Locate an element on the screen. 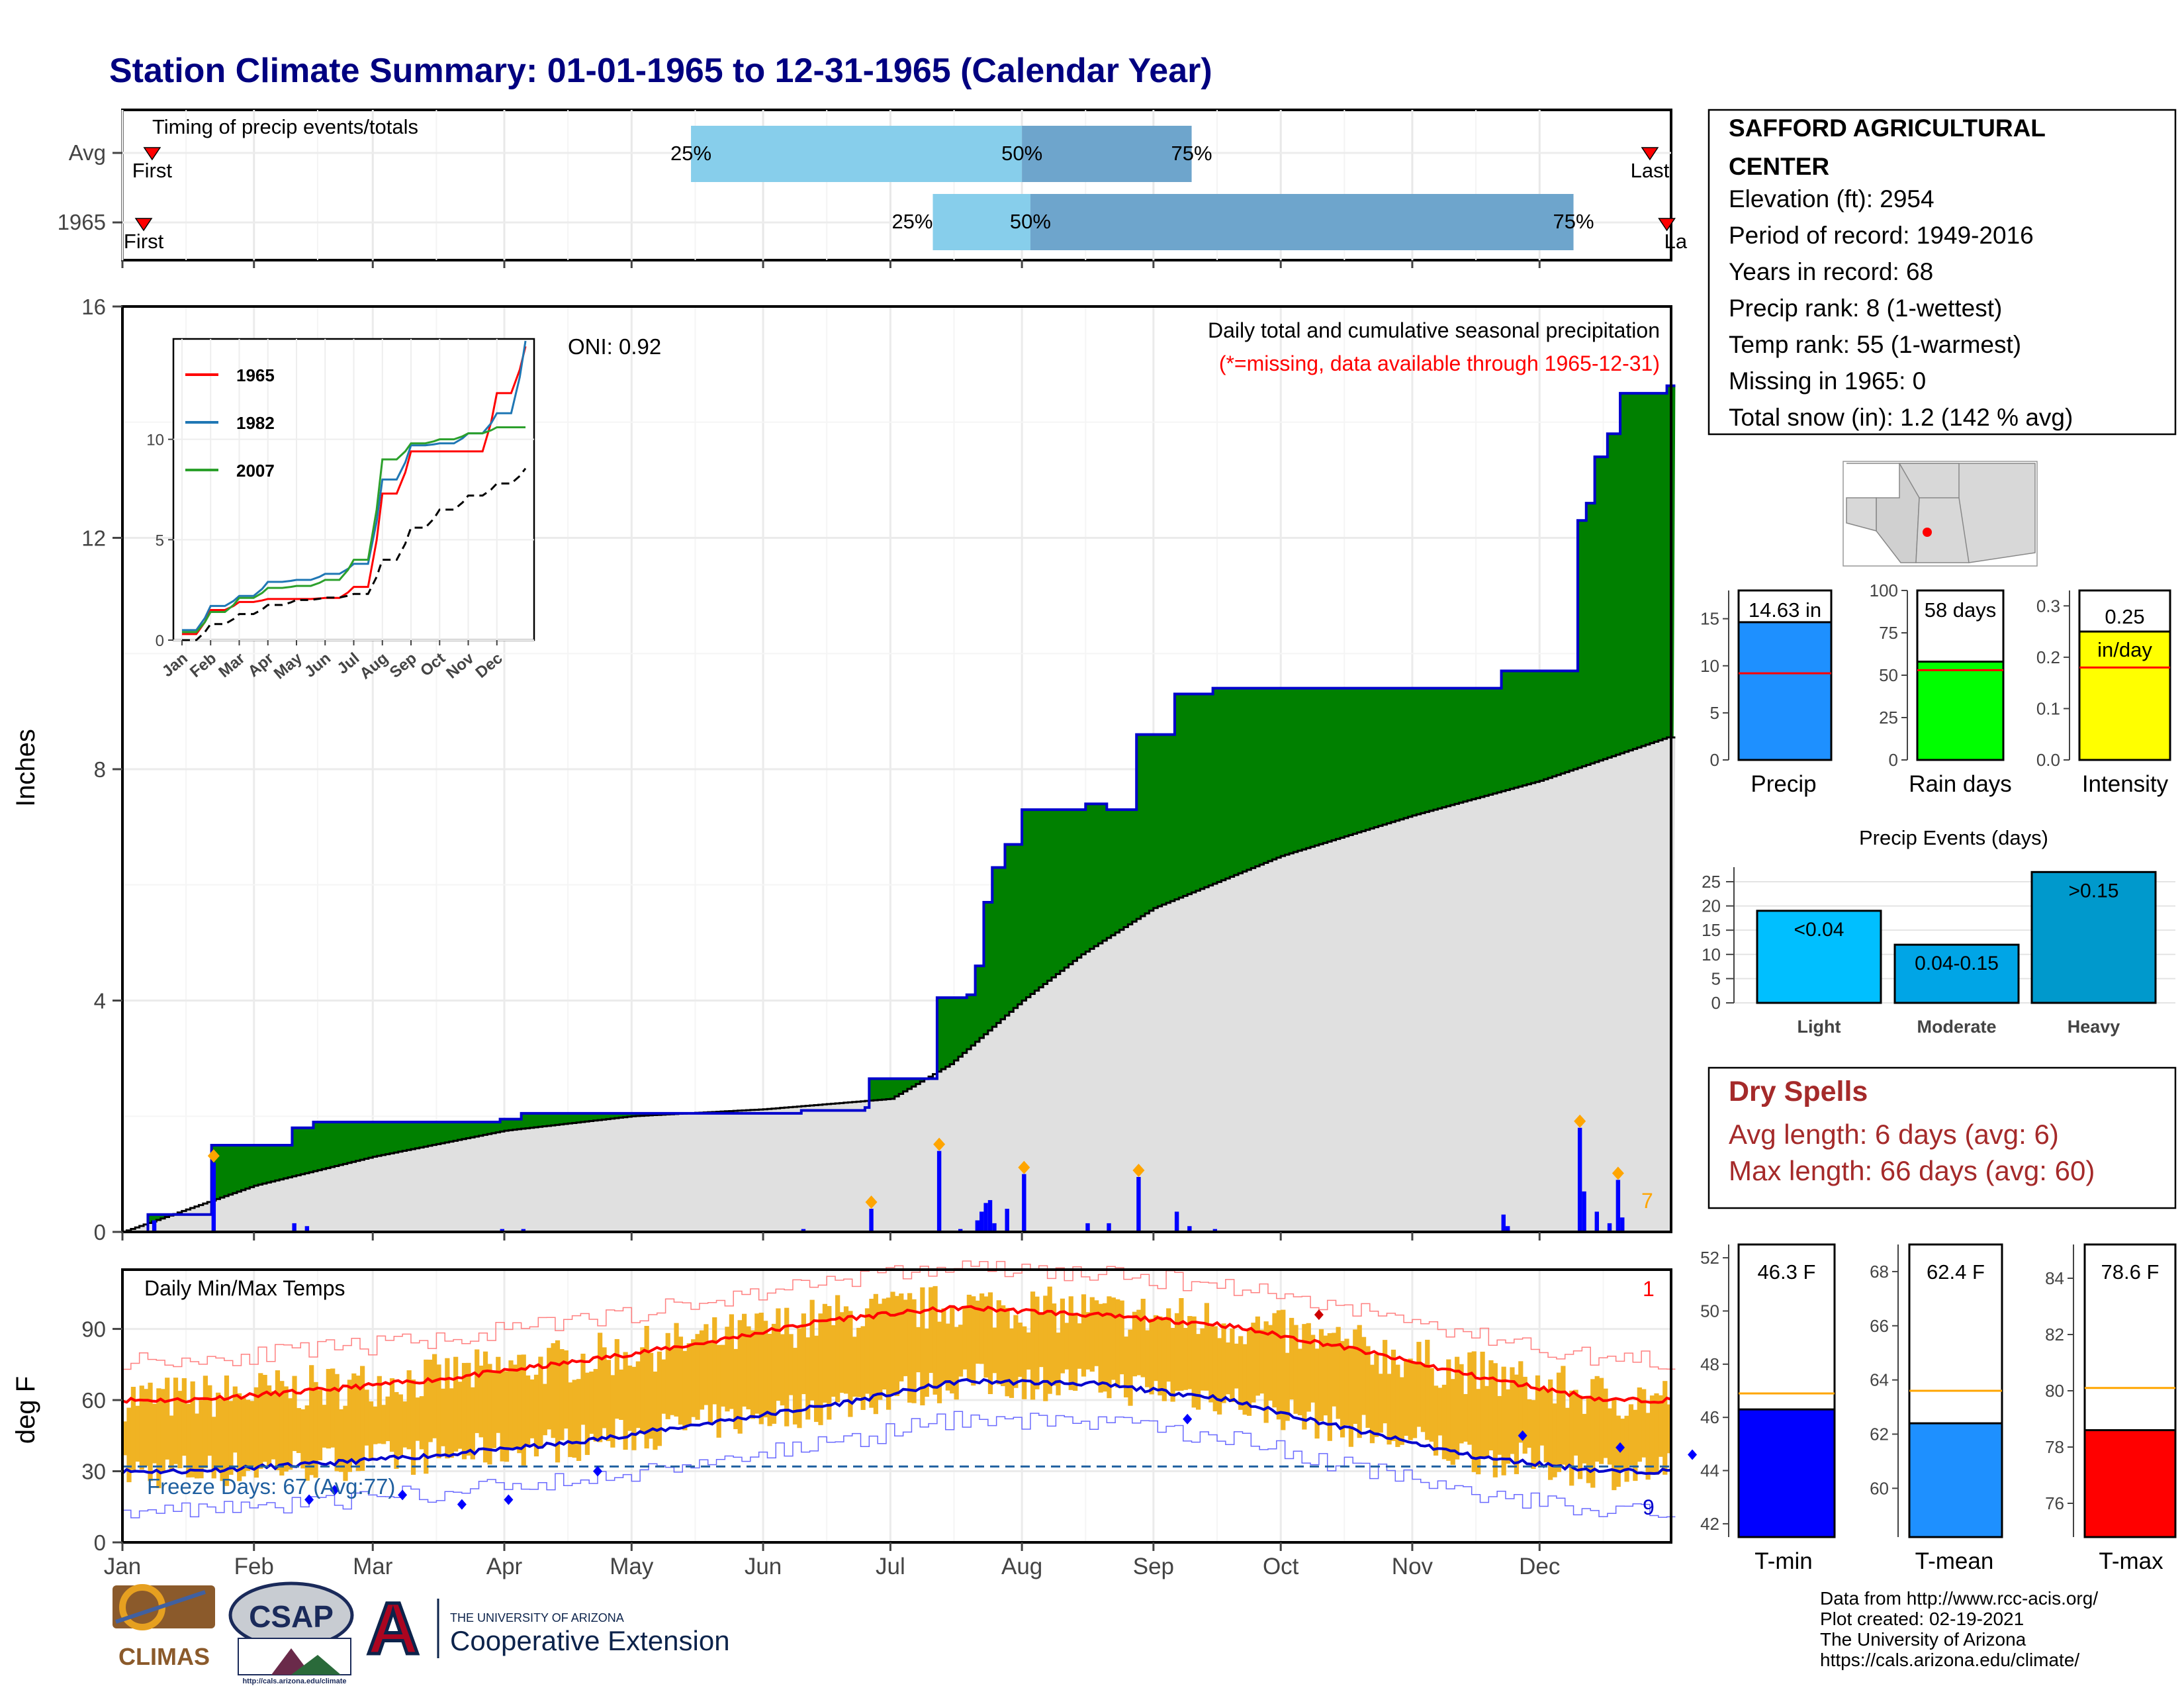  record-high-line is located at coordinates (899, 1315).